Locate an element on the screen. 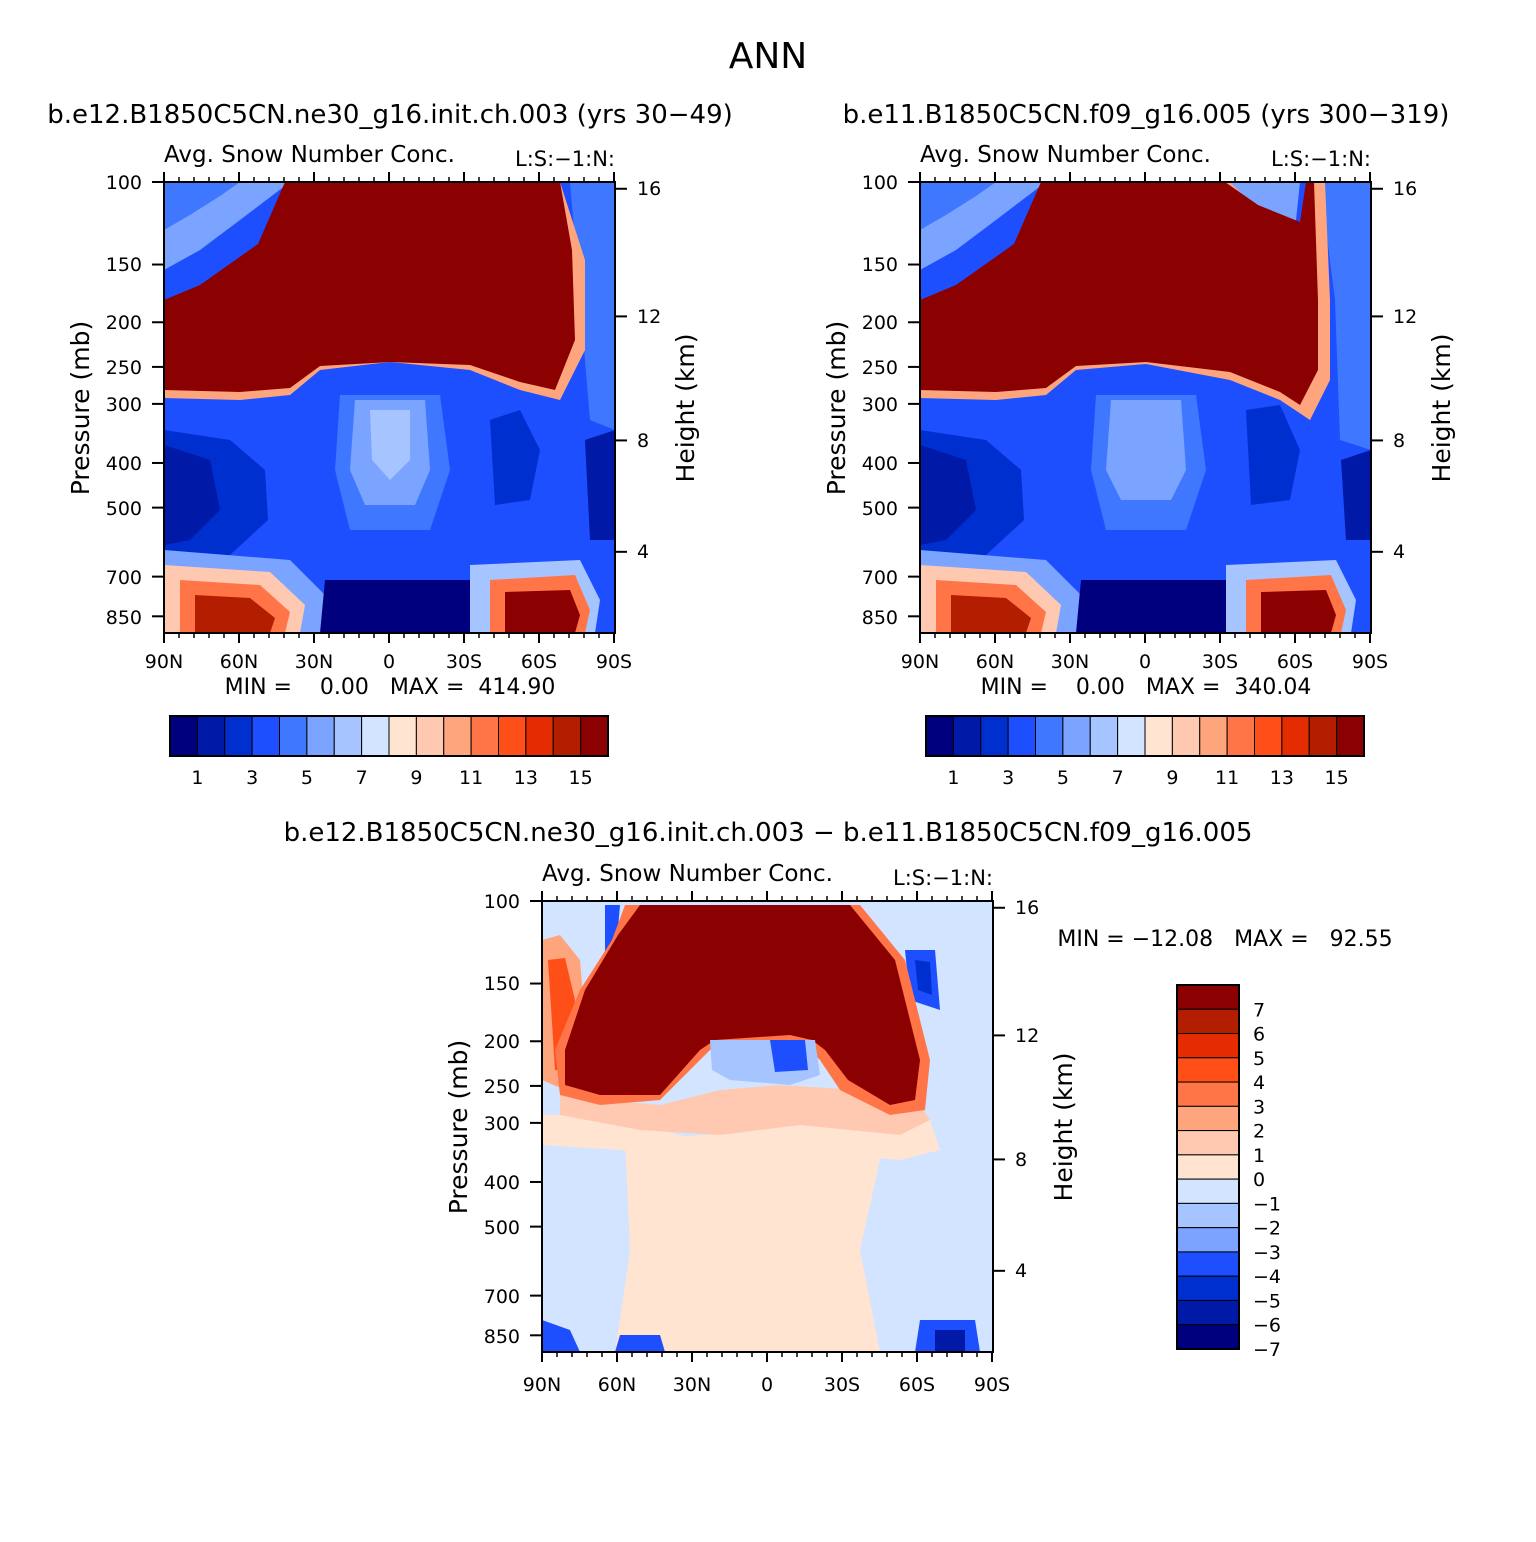 This screenshot has width=1536, height=1542. panel-b-y-ticks: 100 150 200 250 300 400 500 700 850 is located at coordinates (880, 400).